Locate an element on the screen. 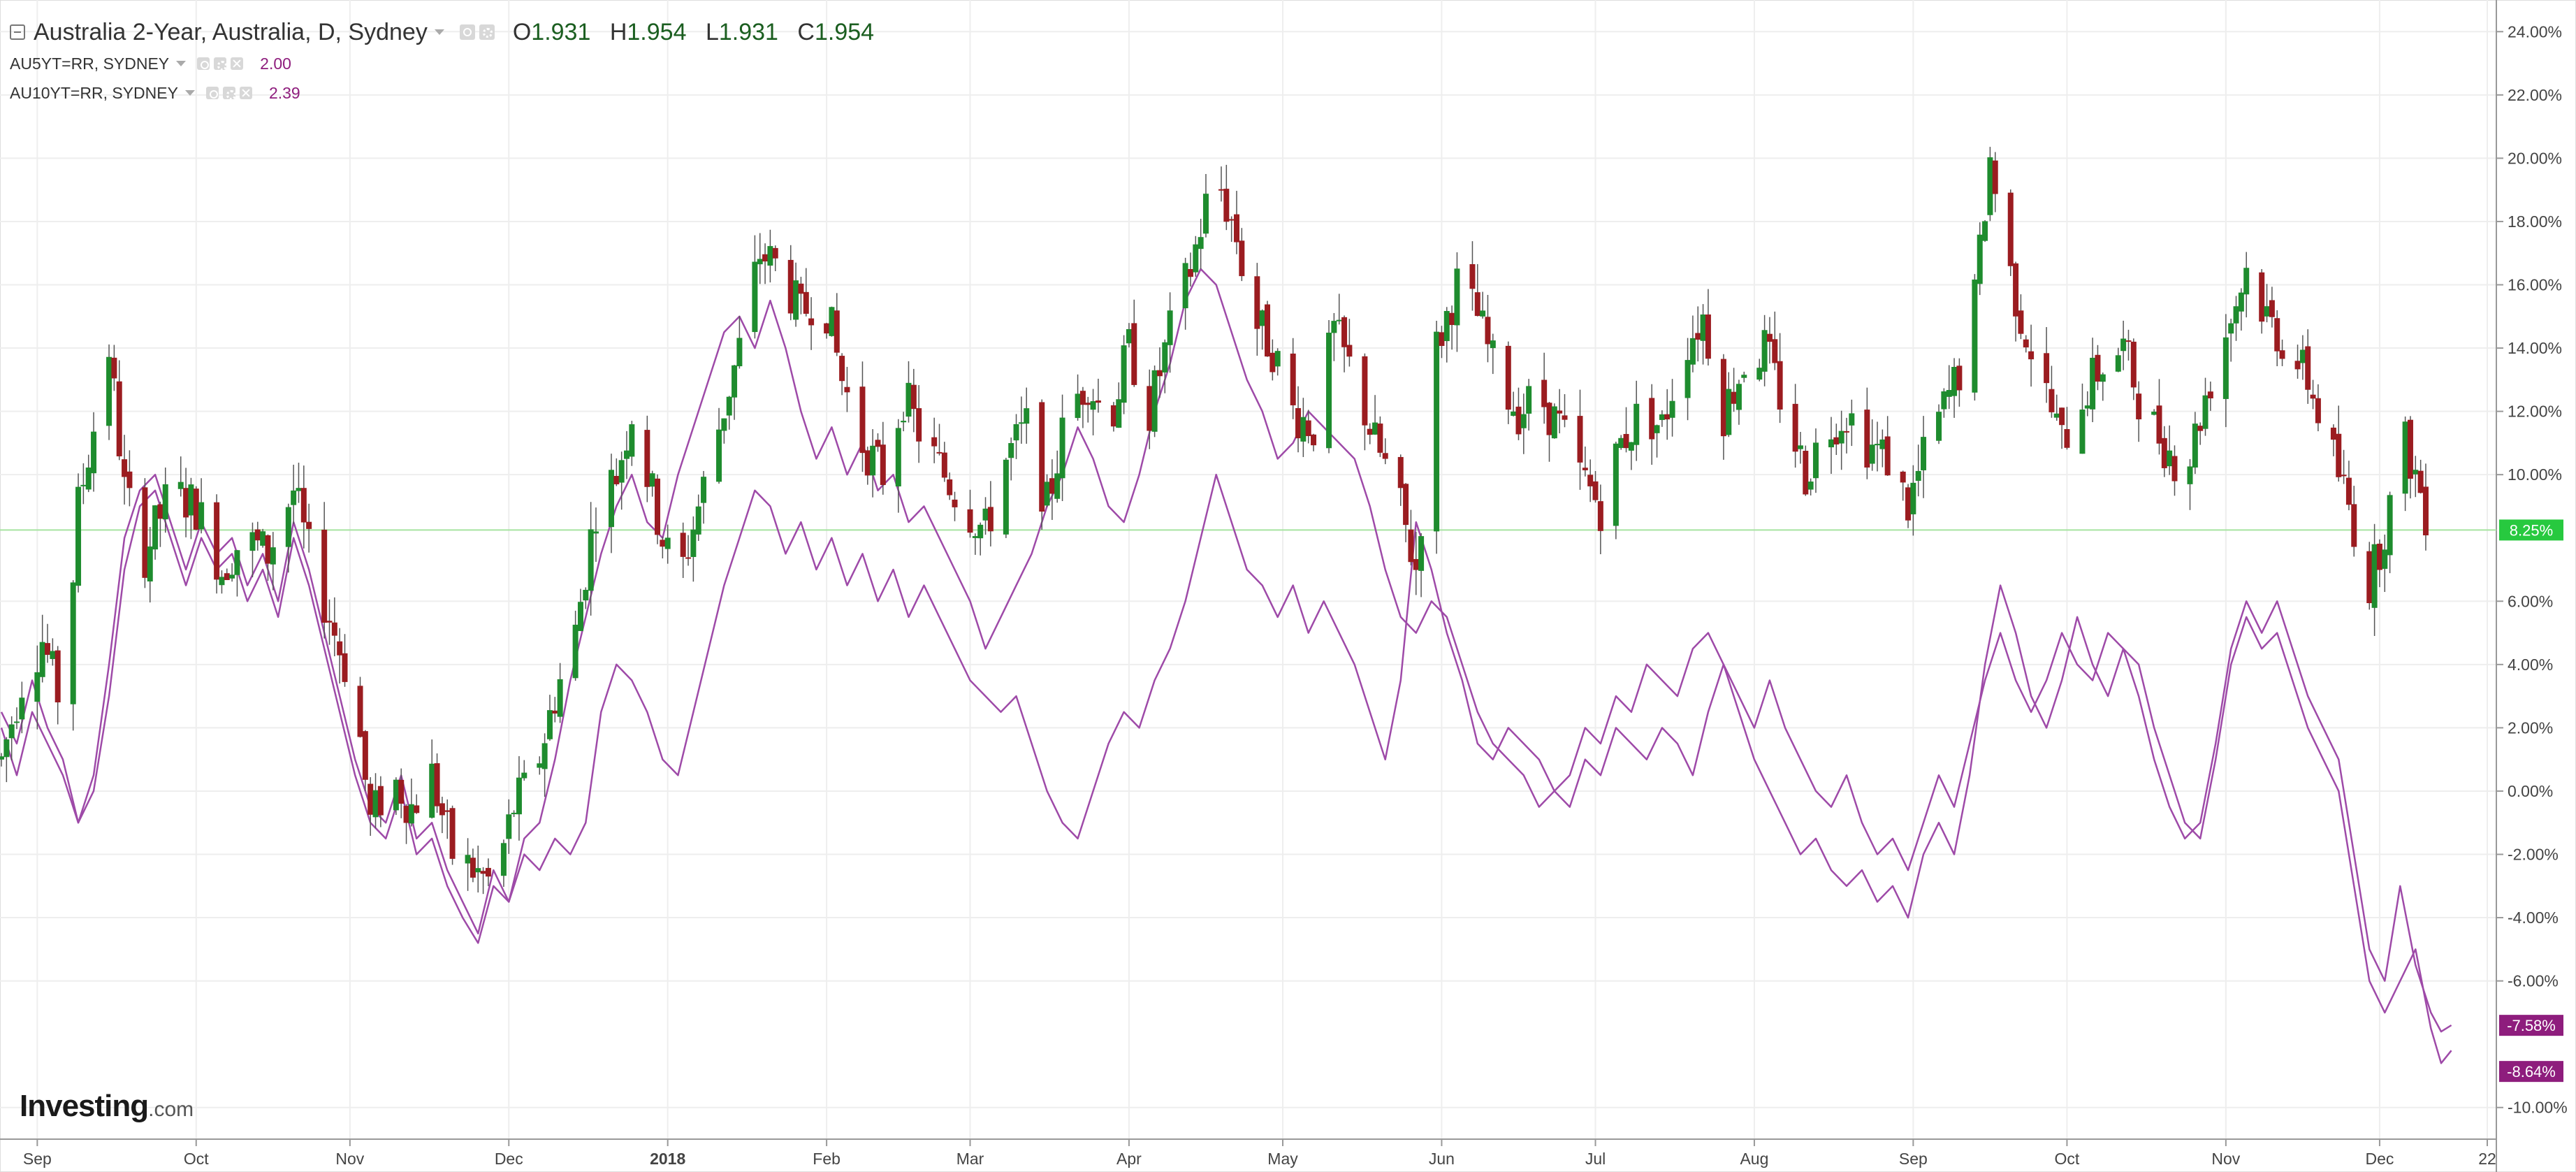 This screenshot has height=1172, width=2576. y-tick-label: 4.00% is located at coordinates (2530, 665).